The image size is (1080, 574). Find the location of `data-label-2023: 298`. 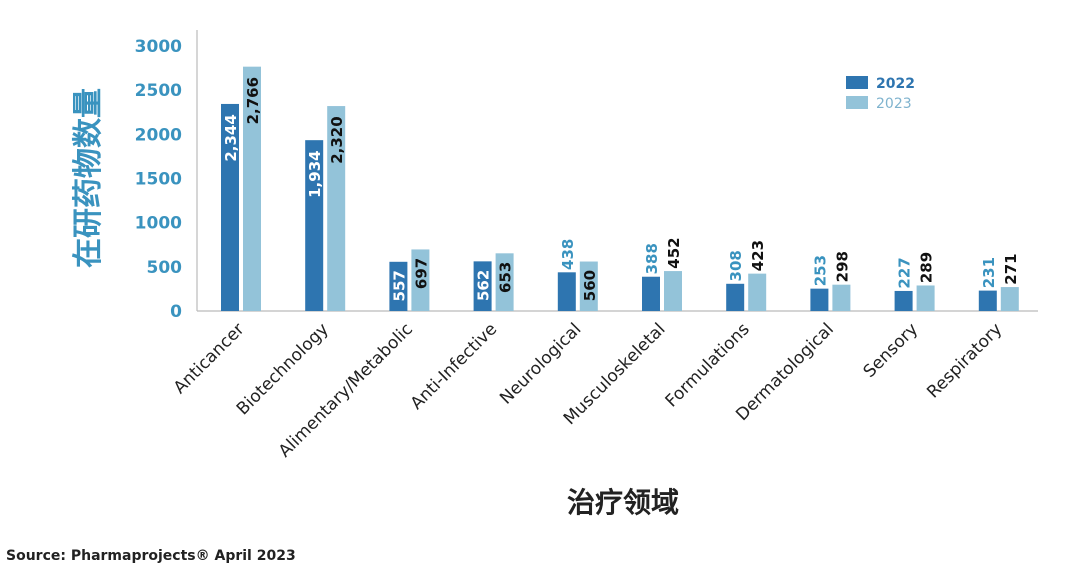

data-label-2023: 298 is located at coordinates (842, 266).